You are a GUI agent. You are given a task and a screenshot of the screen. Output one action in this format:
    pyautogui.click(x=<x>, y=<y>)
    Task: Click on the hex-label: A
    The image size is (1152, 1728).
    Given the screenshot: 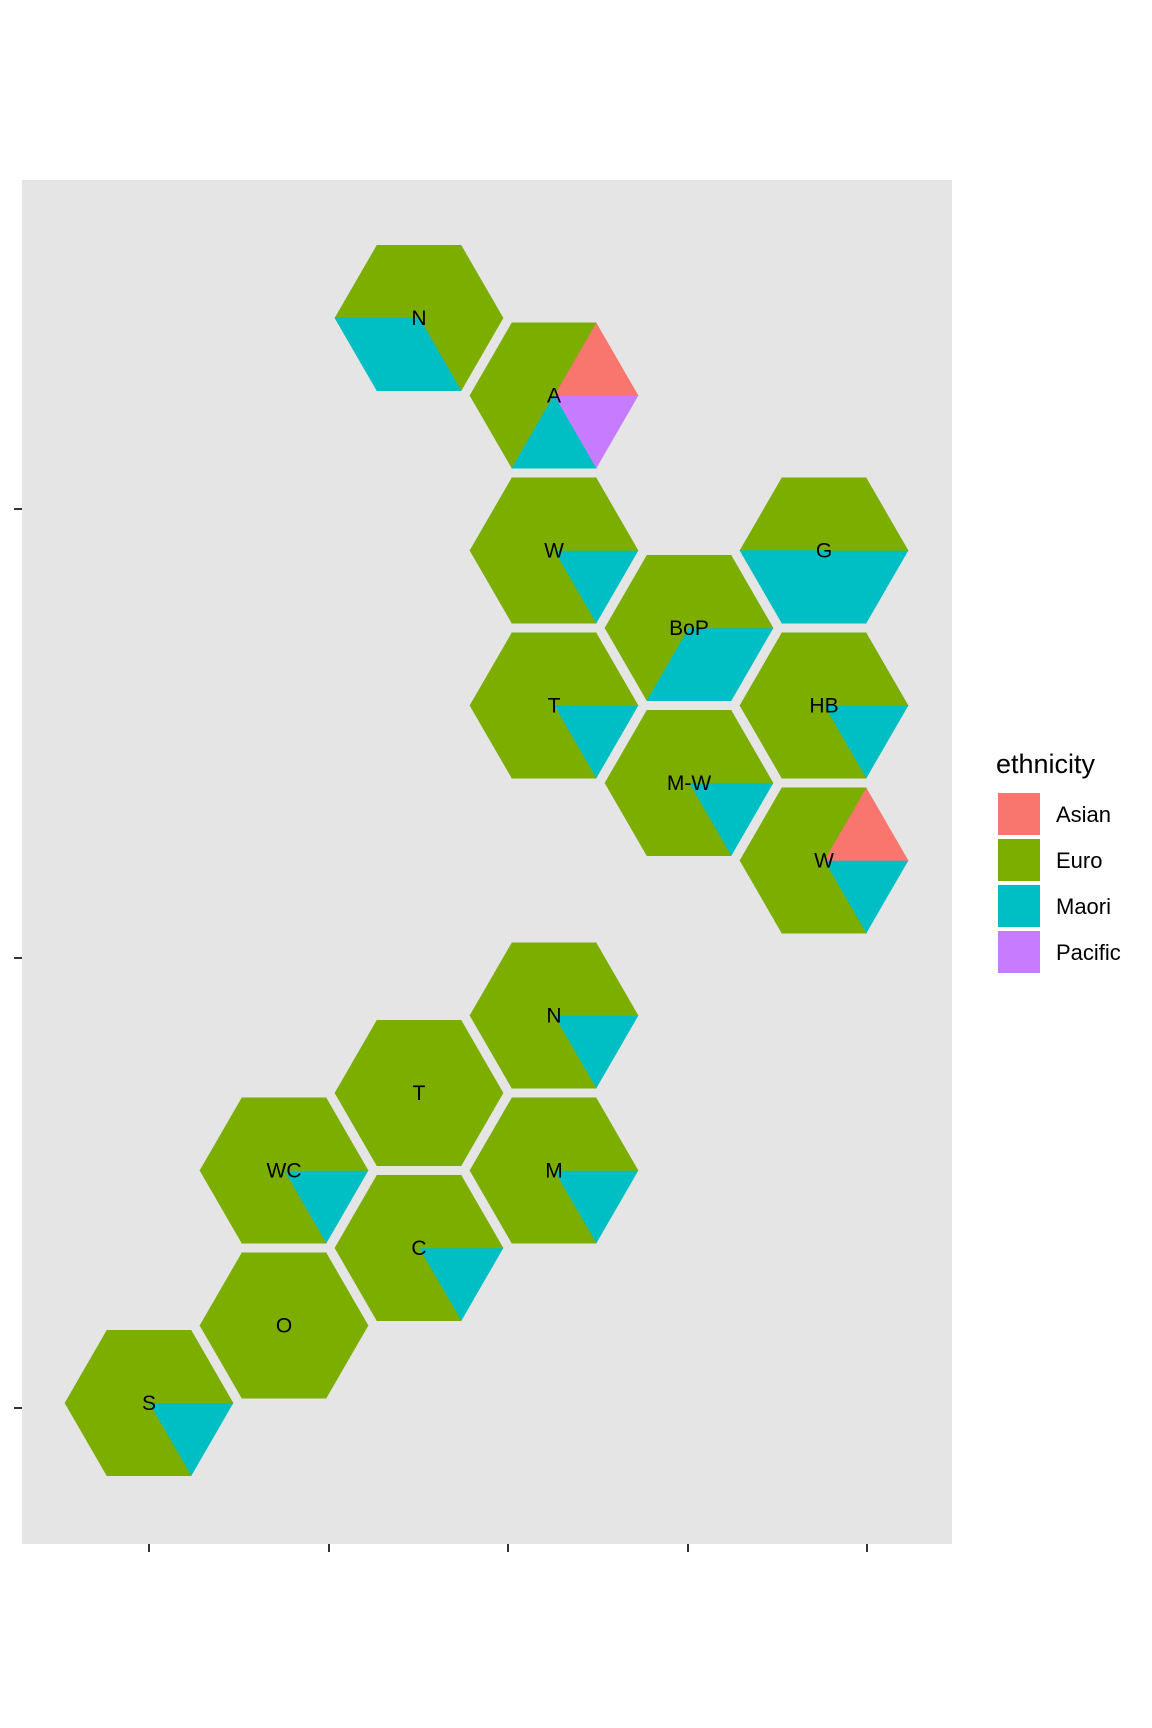 What is the action you would take?
    pyautogui.click(x=554, y=396)
    